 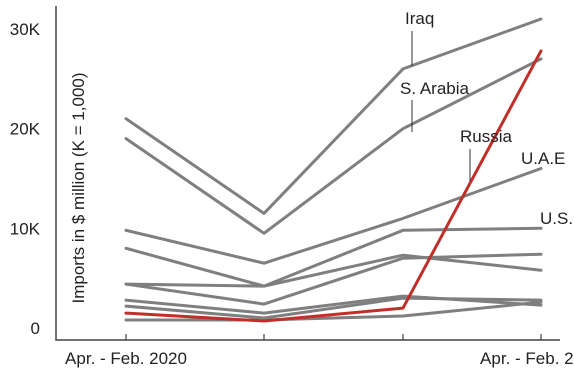 What do you see at coordinates (527, 358) in the screenshot?
I see `x-tick-label: Apr. - Feb. 2023` at bounding box center [527, 358].